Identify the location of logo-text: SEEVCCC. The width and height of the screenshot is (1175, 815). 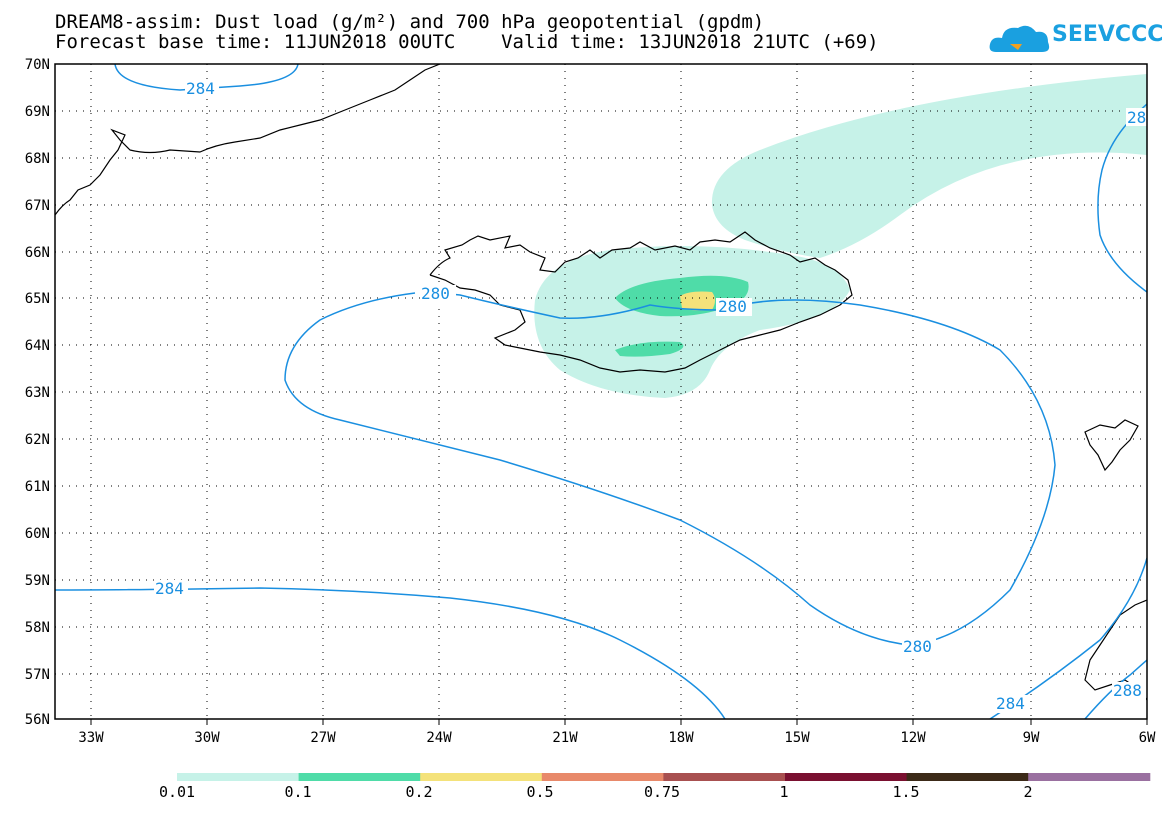
(1108, 34).